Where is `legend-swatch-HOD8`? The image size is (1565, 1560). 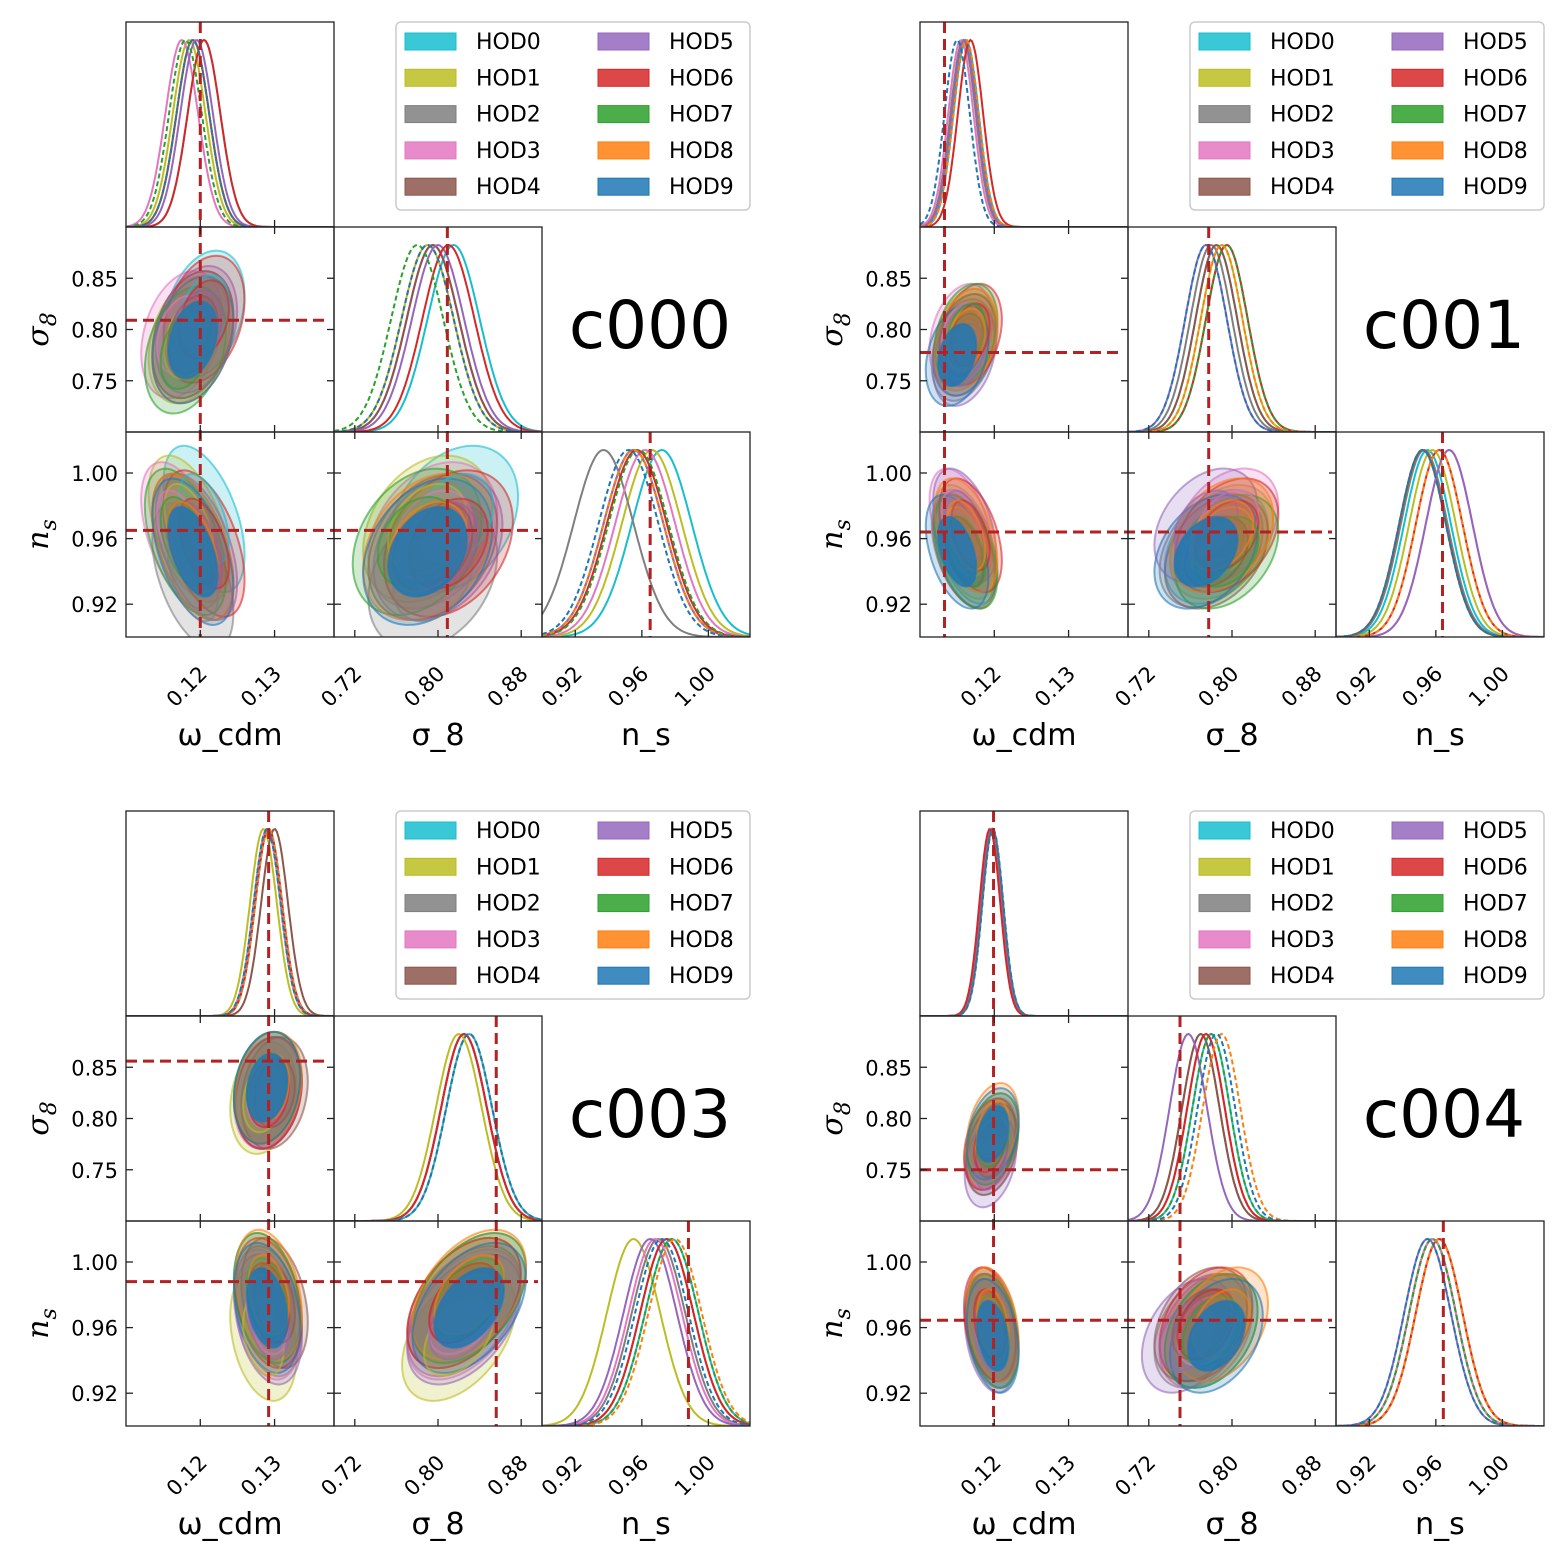 legend-swatch-HOD8 is located at coordinates (1417, 939).